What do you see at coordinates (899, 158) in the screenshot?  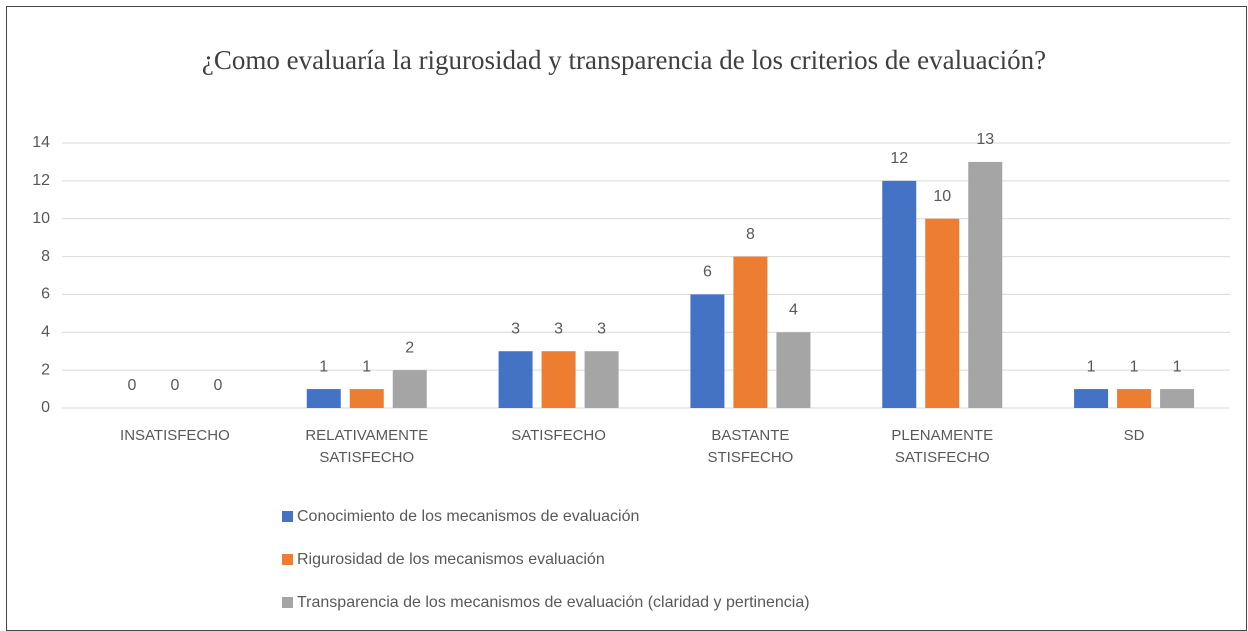 I see `data-label: 12` at bounding box center [899, 158].